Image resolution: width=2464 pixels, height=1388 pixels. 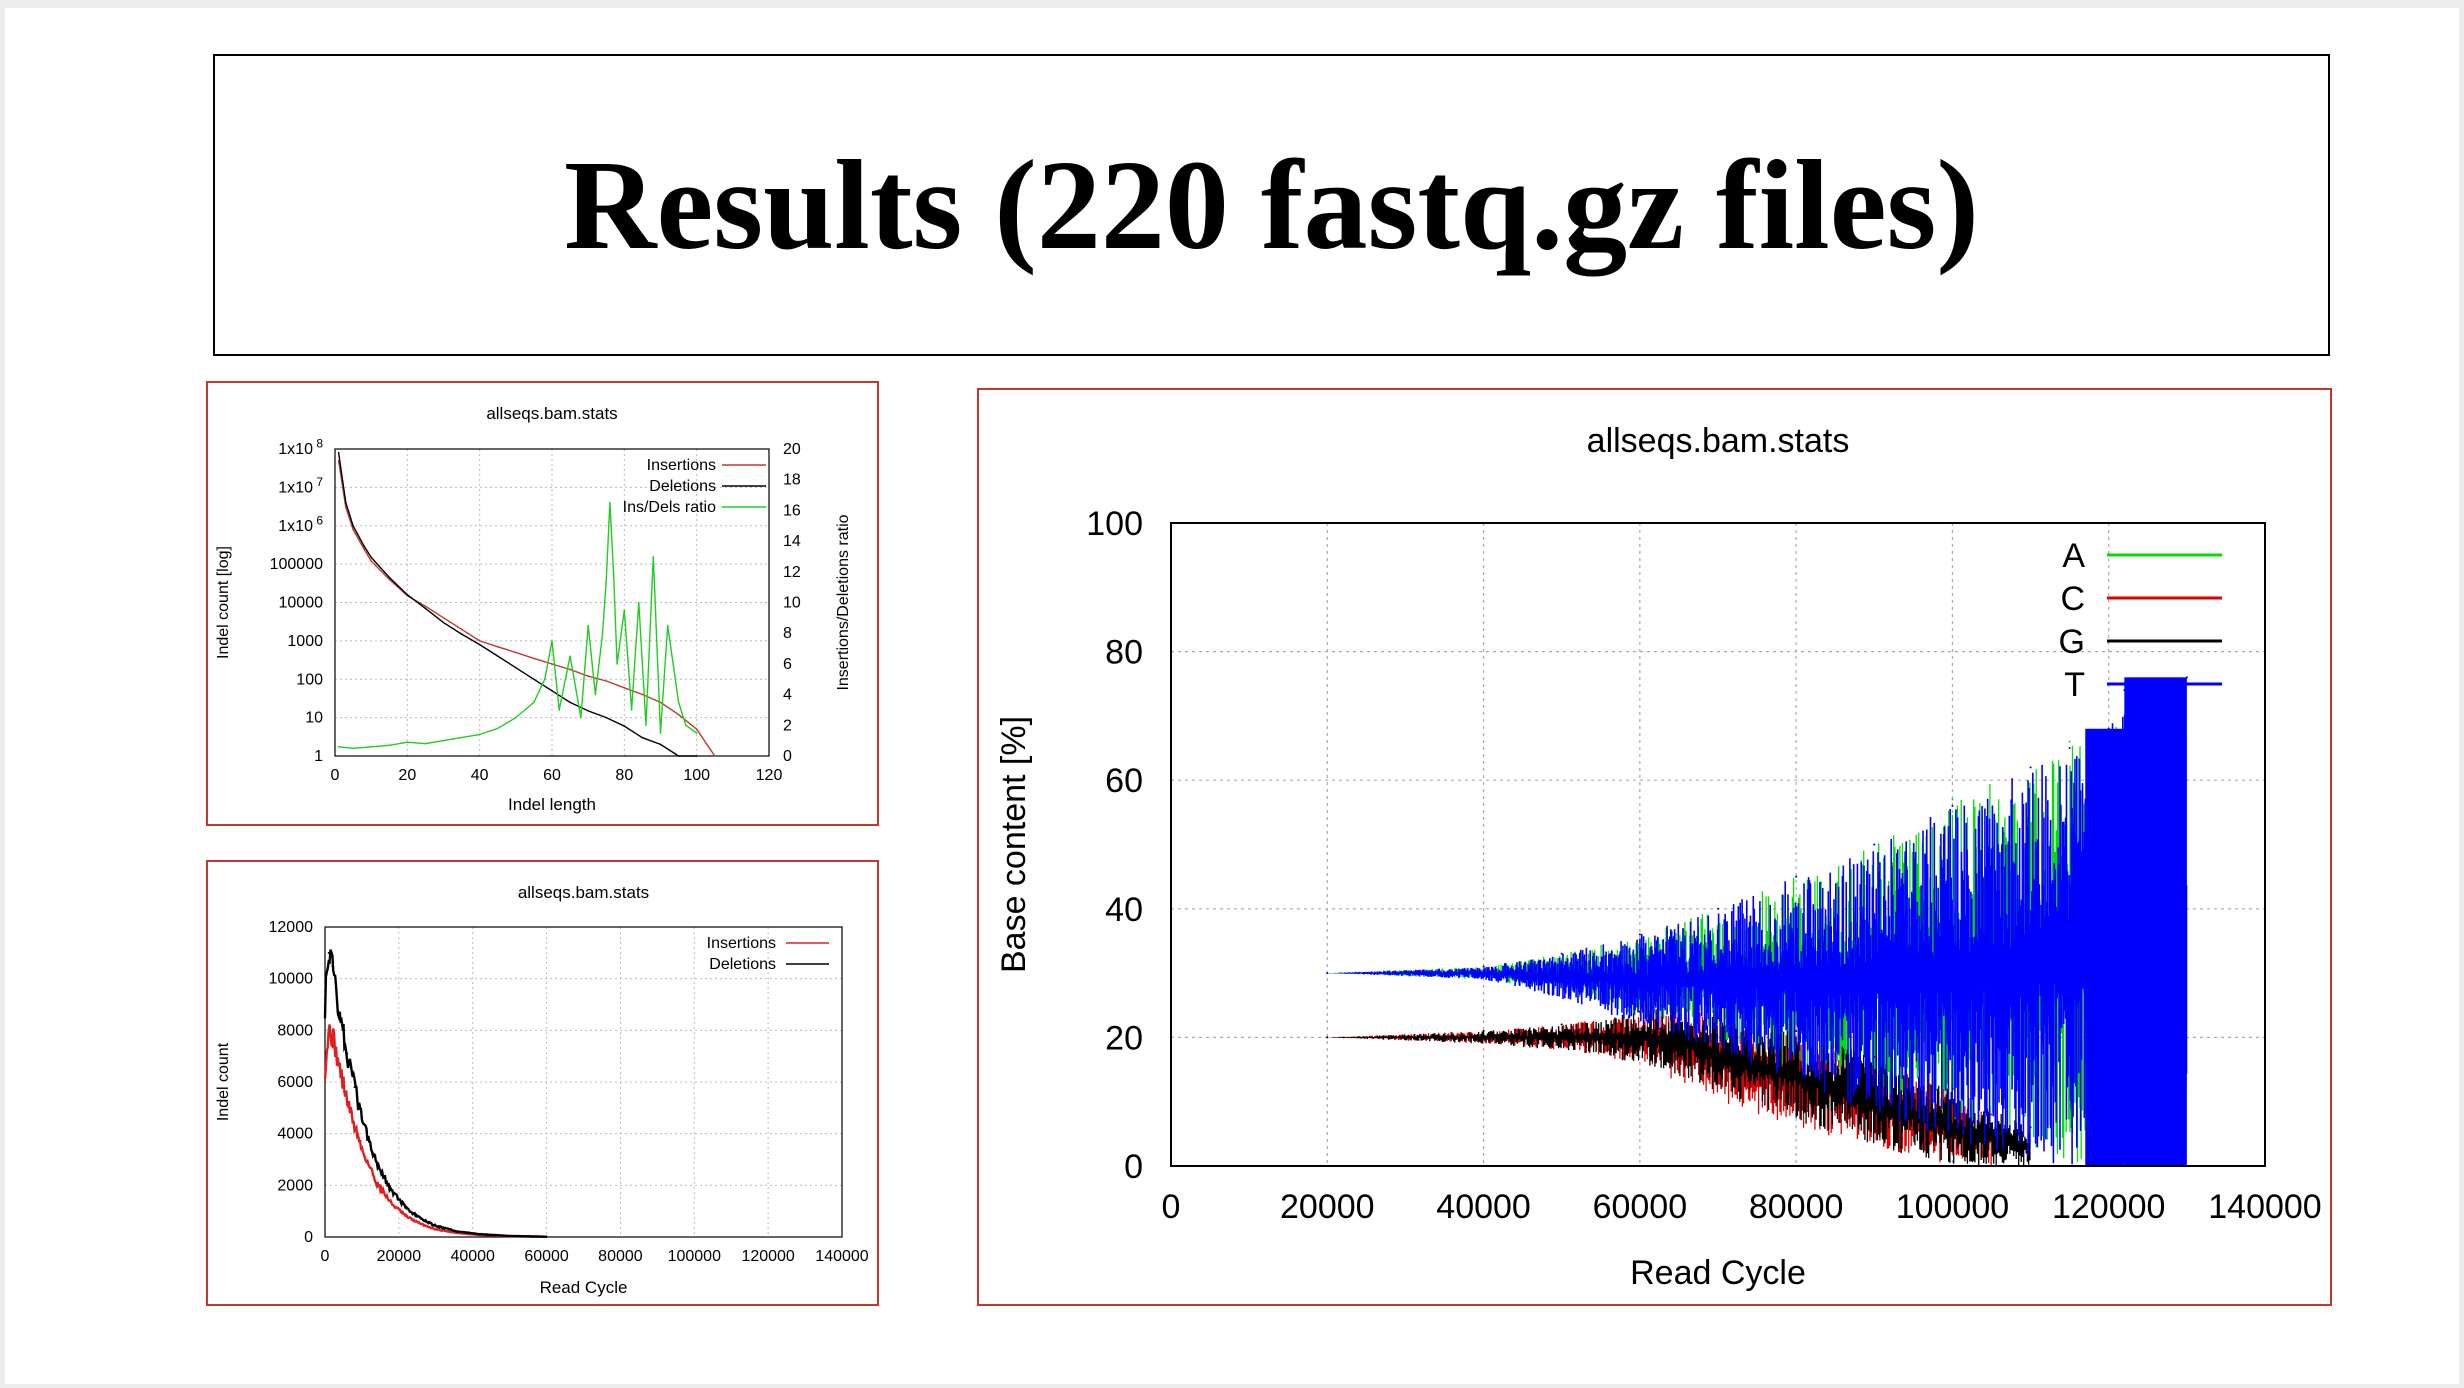 What do you see at coordinates (1327, 1207) in the screenshot?
I see `x-tick-label: 20000` at bounding box center [1327, 1207].